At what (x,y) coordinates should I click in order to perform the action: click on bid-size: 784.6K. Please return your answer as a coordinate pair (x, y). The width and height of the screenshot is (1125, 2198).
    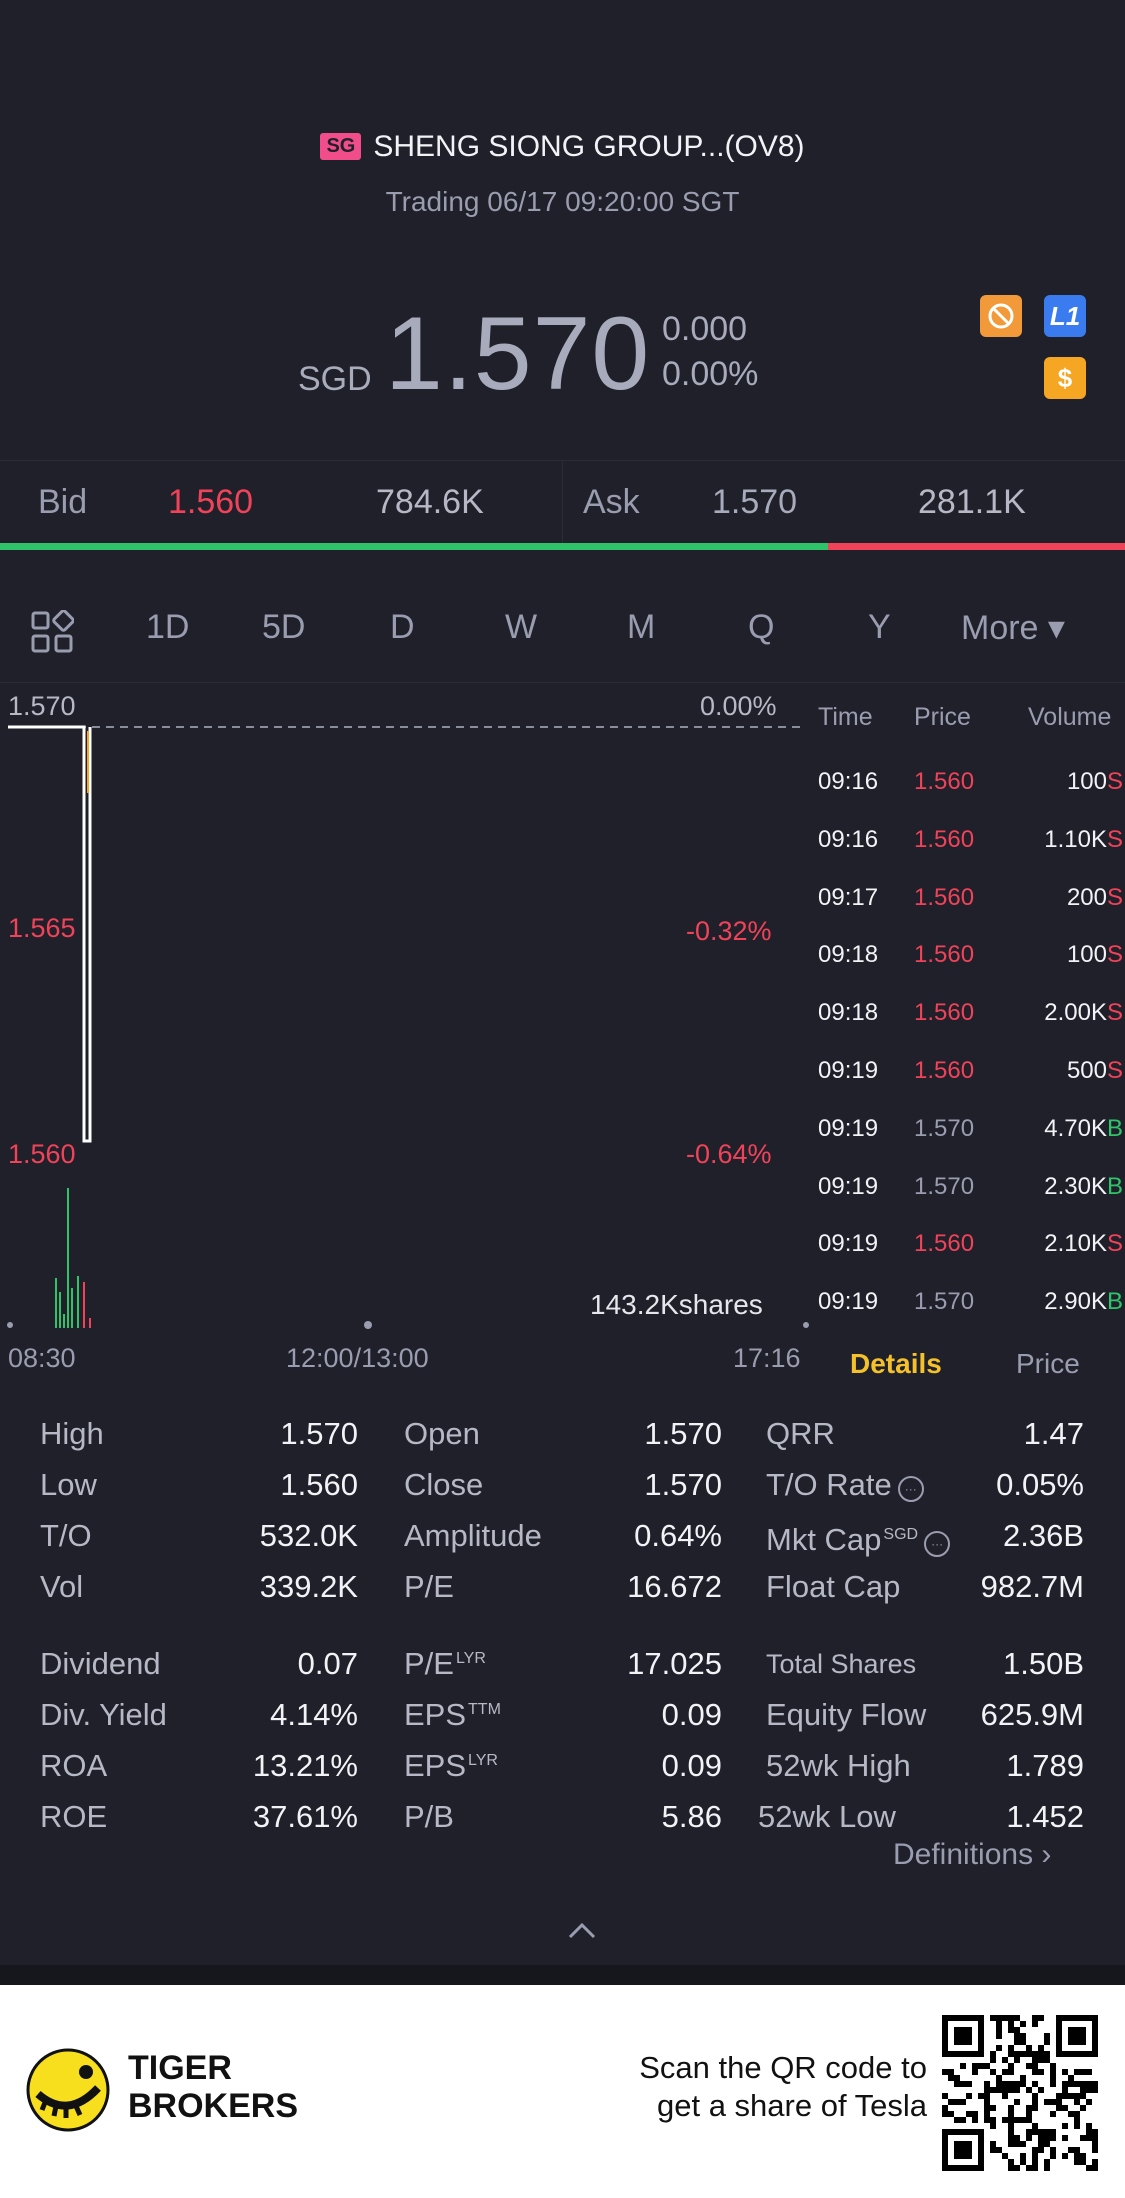
    Looking at the image, I should click on (430, 502).